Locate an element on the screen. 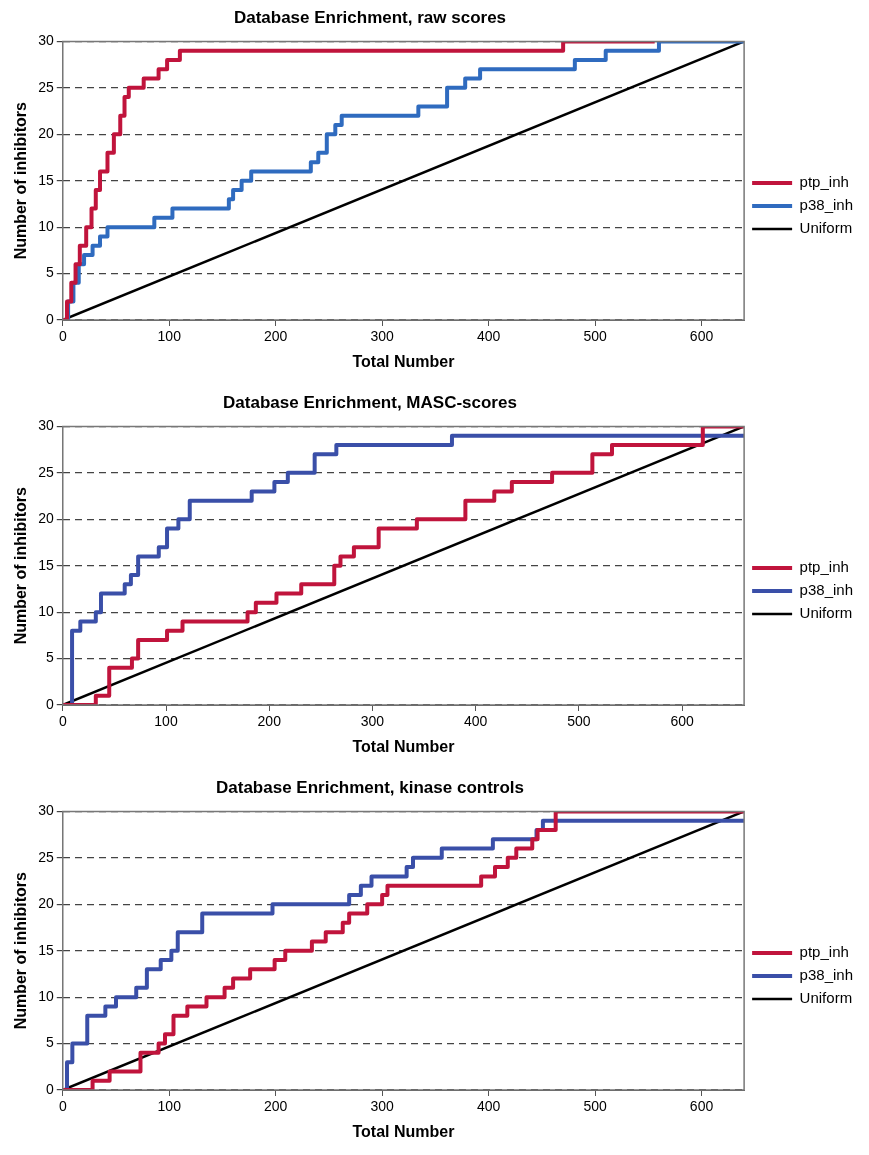 The height and width of the screenshot is (1155, 869). chart-title: Database Enrichment, kinase controls is located at coordinates (370, 788).